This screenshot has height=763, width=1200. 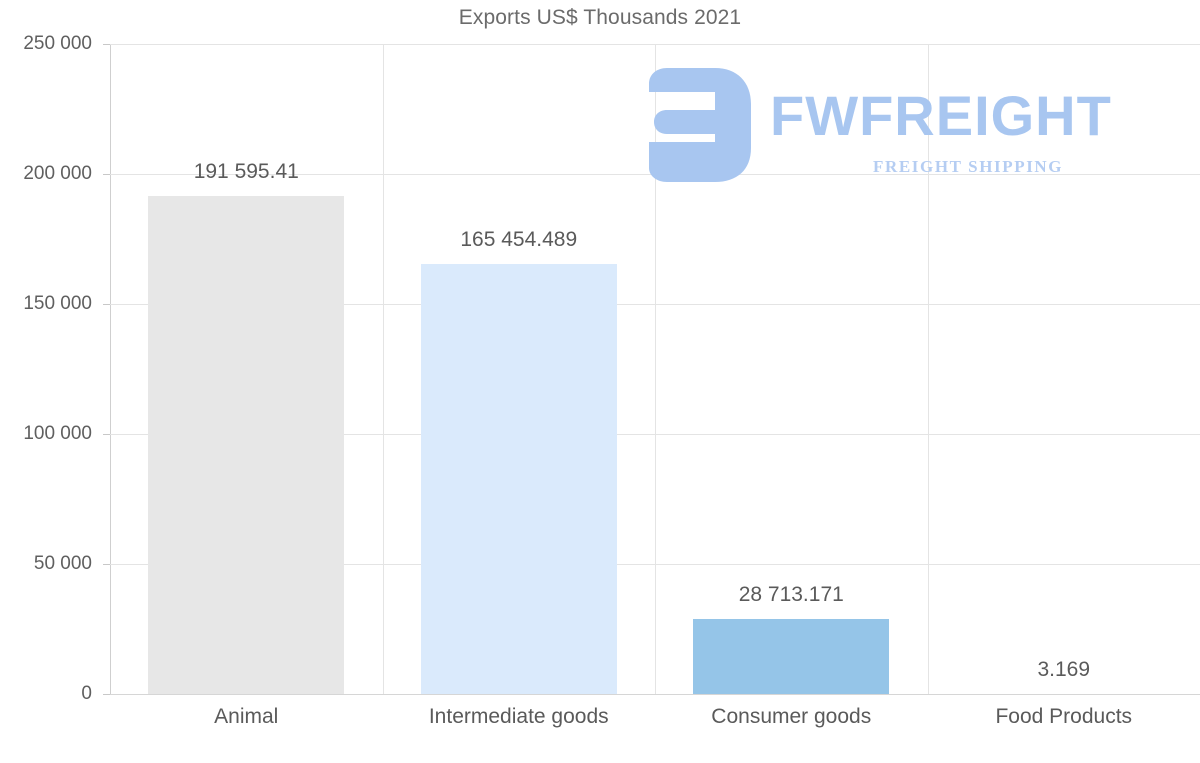 What do you see at coordinates (57, 43) in the screenshot?
I see `y-tick-label: 250 000` at bounding box center [57, 43].